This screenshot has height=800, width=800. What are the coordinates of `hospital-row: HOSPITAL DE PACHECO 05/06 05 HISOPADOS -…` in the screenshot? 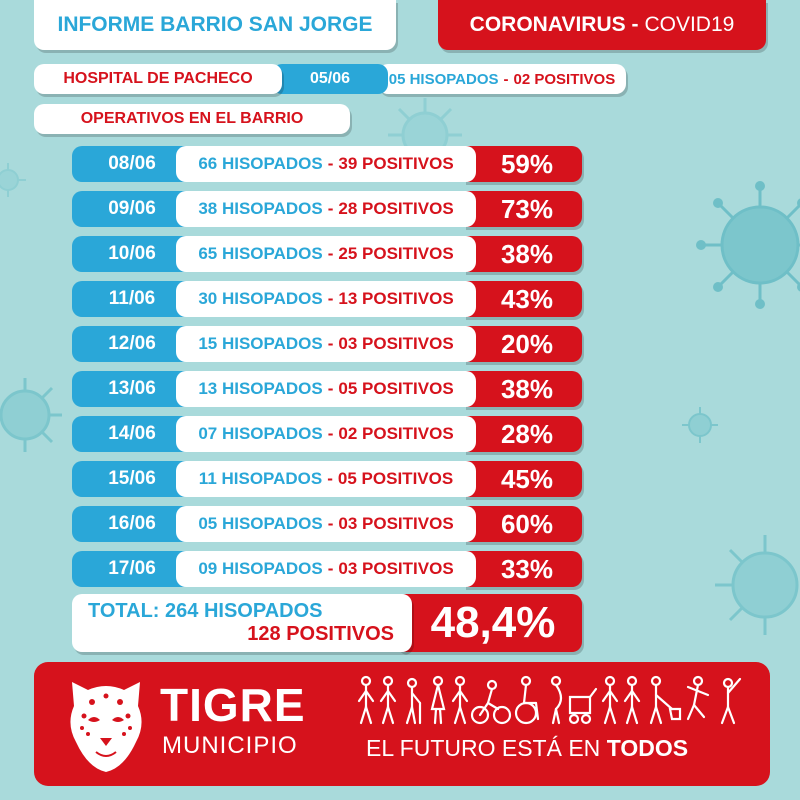 It's located at (330, 79).